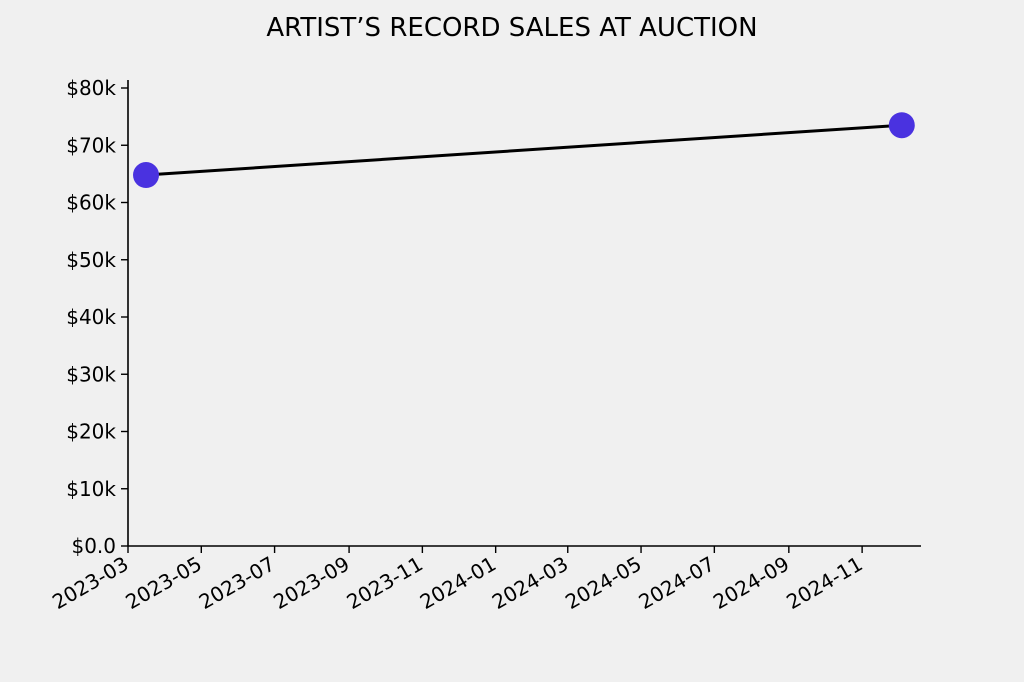 Image resolution: width=1024 pixels, height=682 pixels. I want to click on y-tick-label: $10k, so click(91, 489).